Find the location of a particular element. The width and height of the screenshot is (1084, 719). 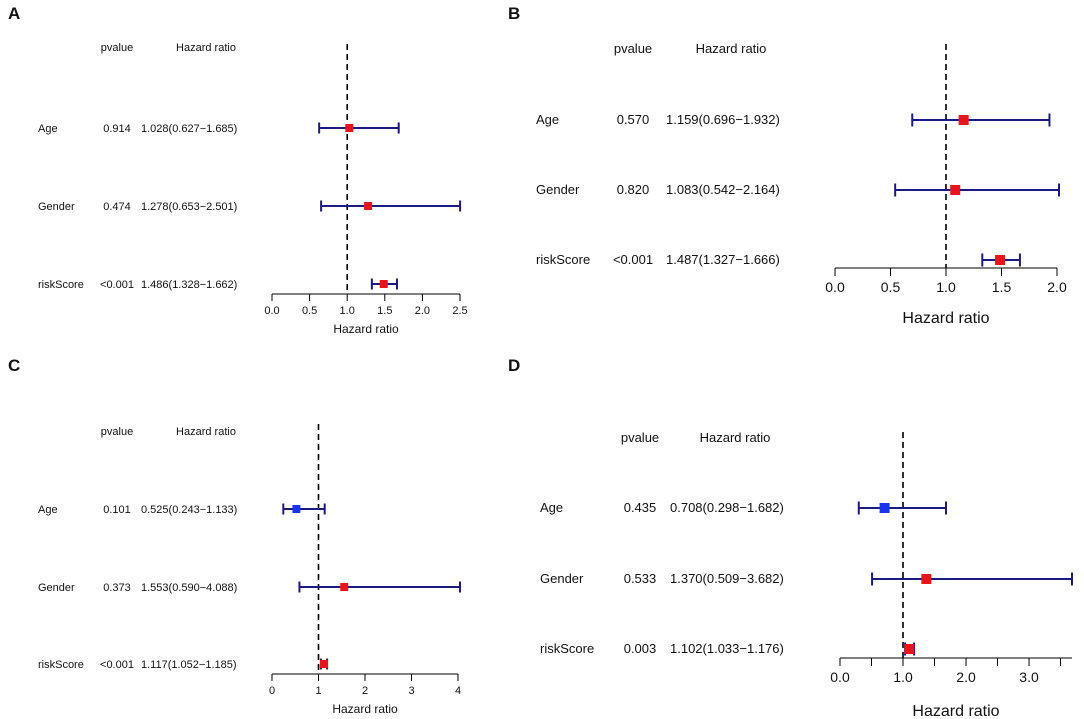

hazard-ratio-value: 1.117(1.052−1.185) is located at coordinates (189, 665).